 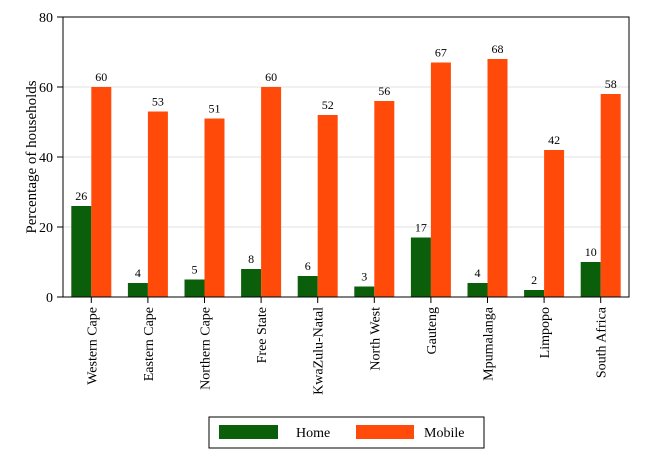 What do you see at coordinates (49, 298) in the screenshot?
I see `y-tick-label: 0` at bounding box center [49, 298].